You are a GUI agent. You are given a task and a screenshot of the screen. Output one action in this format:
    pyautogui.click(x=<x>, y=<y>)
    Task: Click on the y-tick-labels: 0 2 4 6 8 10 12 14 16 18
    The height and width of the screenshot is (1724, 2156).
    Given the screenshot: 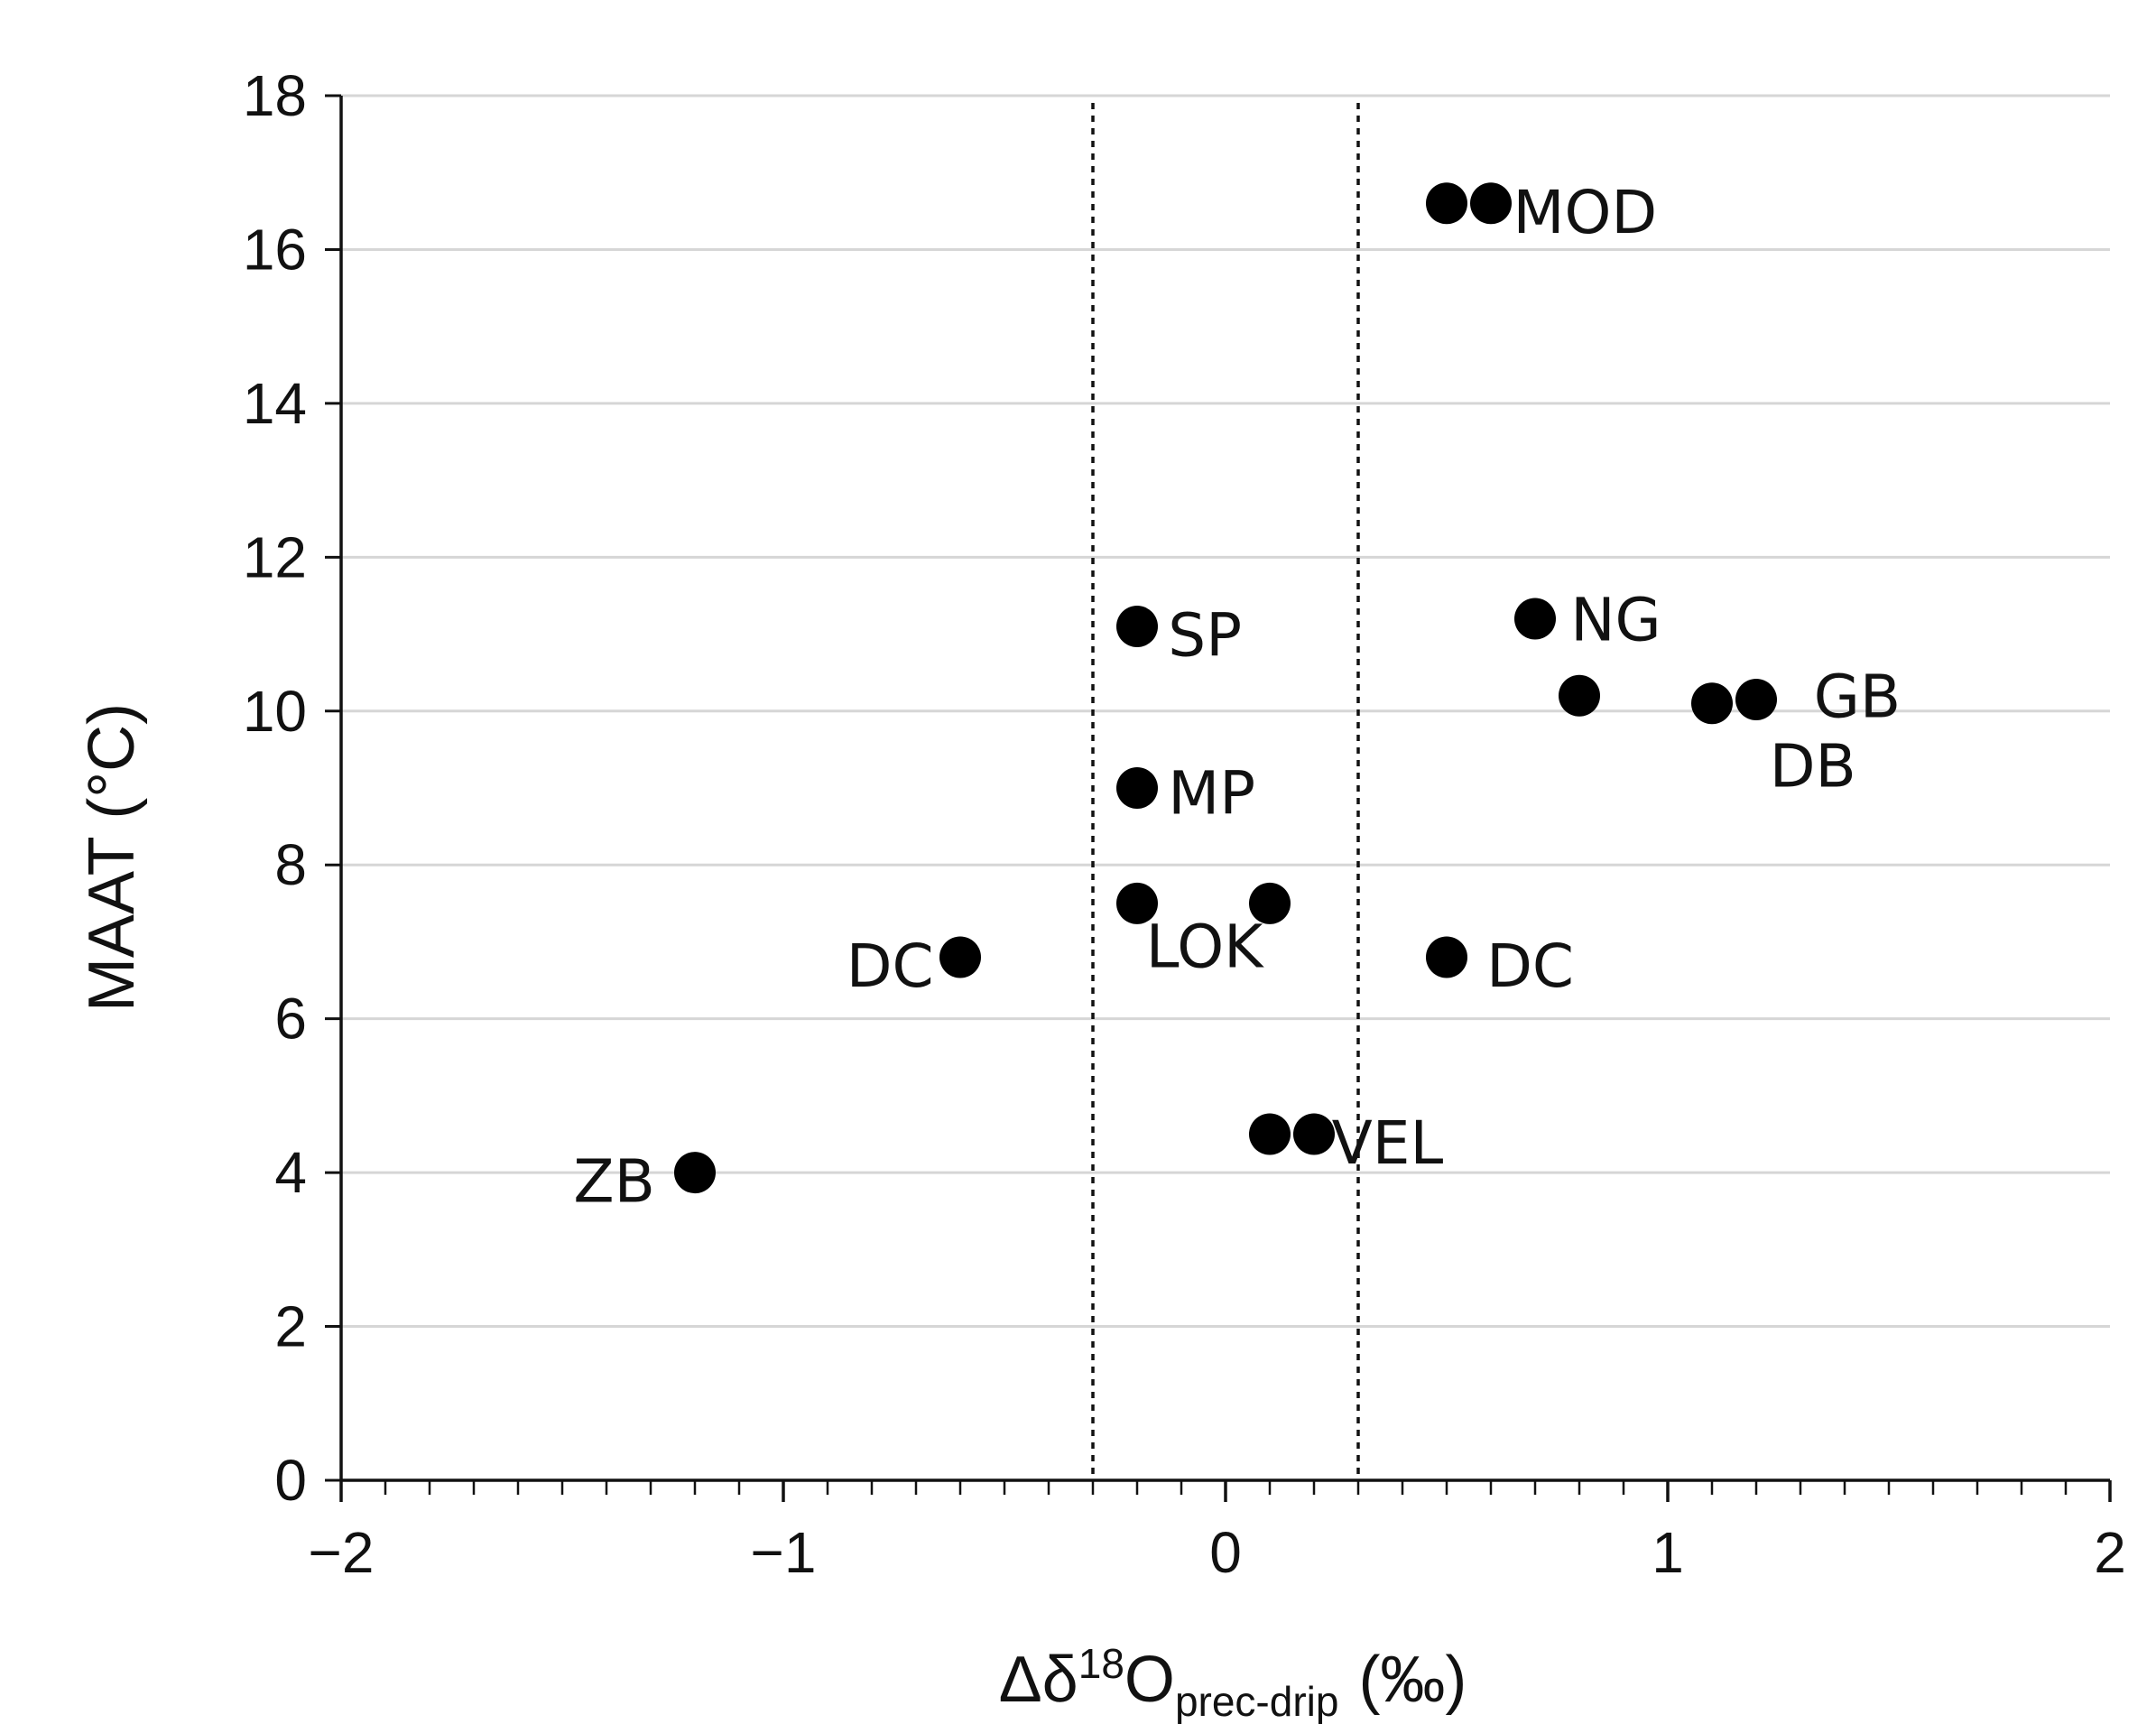 What is the action you would take?
    pyautogui.click(x=275, y=788)
    